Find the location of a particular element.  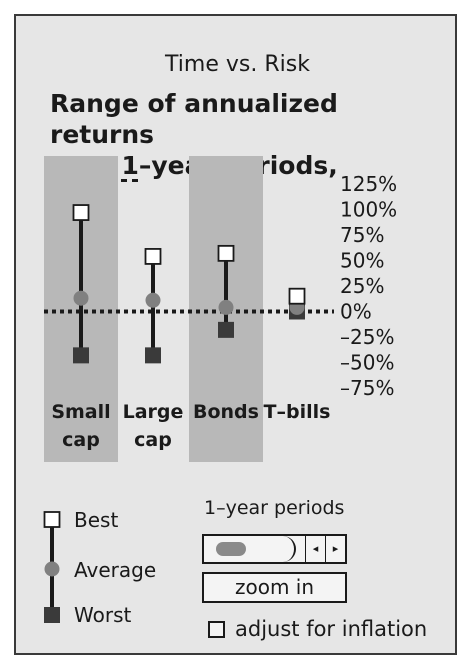

inflation-checkbox is located at coordinates (216, 629).